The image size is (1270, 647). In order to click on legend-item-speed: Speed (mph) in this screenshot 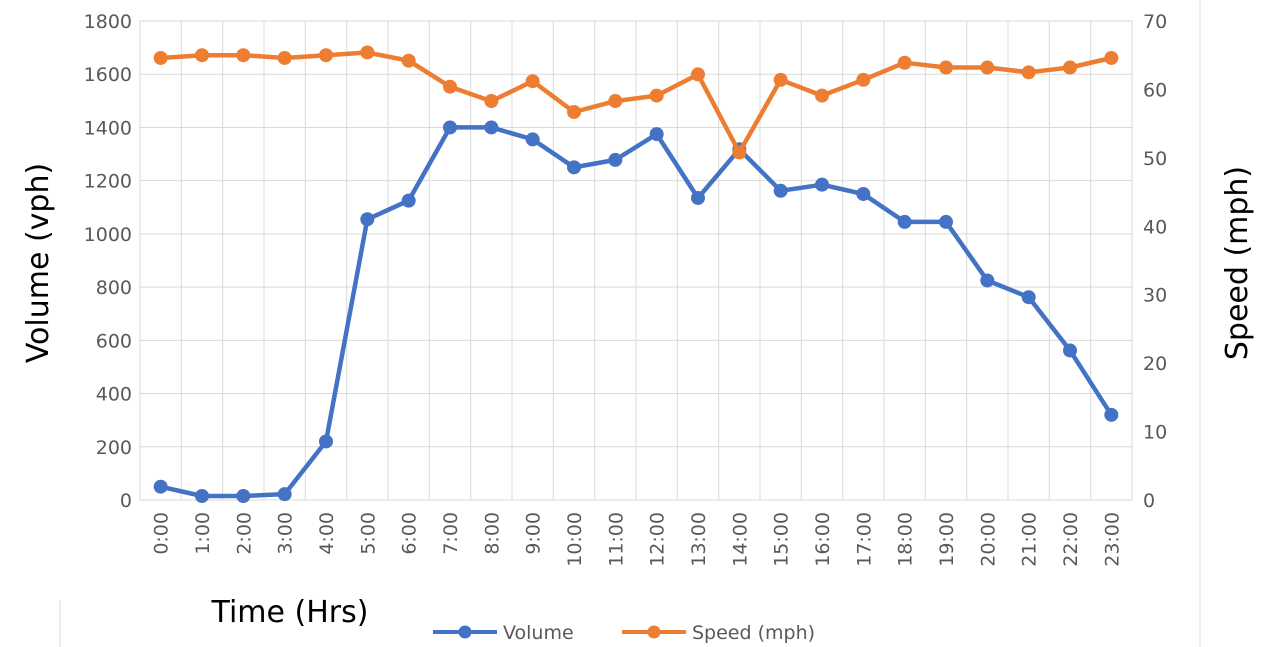, I will do `click(718, 633)`.